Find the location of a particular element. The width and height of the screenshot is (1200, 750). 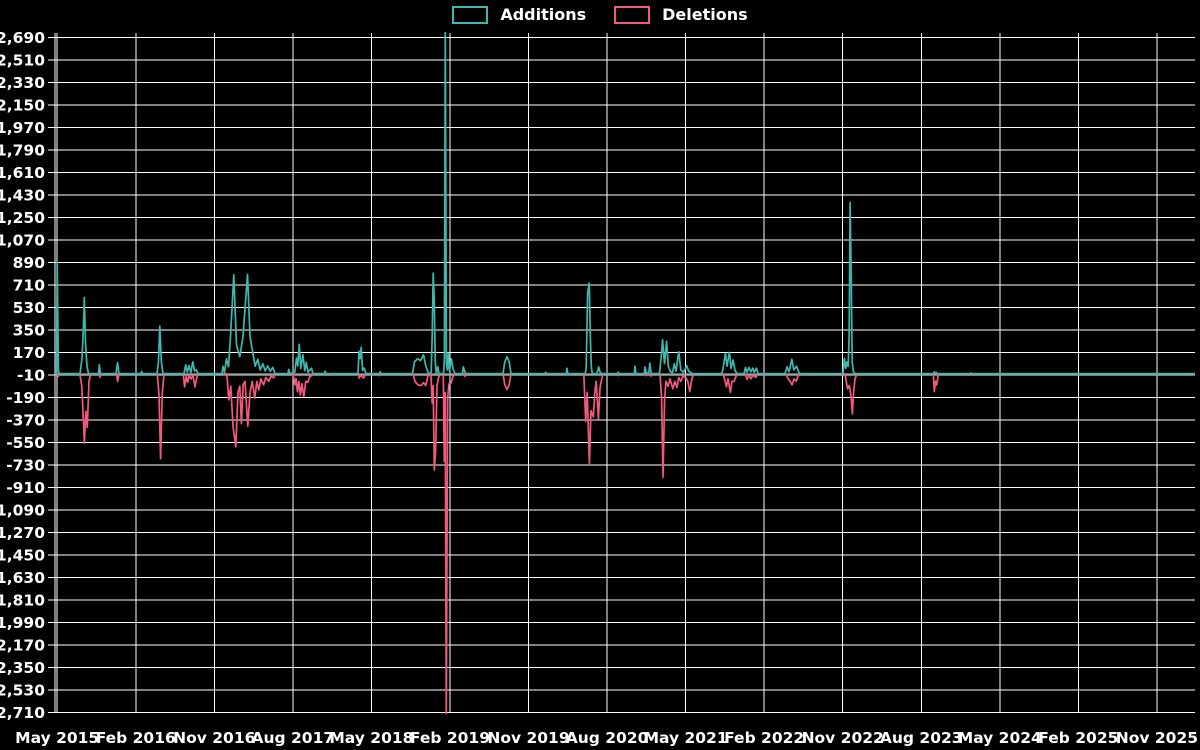

svg-text: -550 is located at coordinates (25, 443).